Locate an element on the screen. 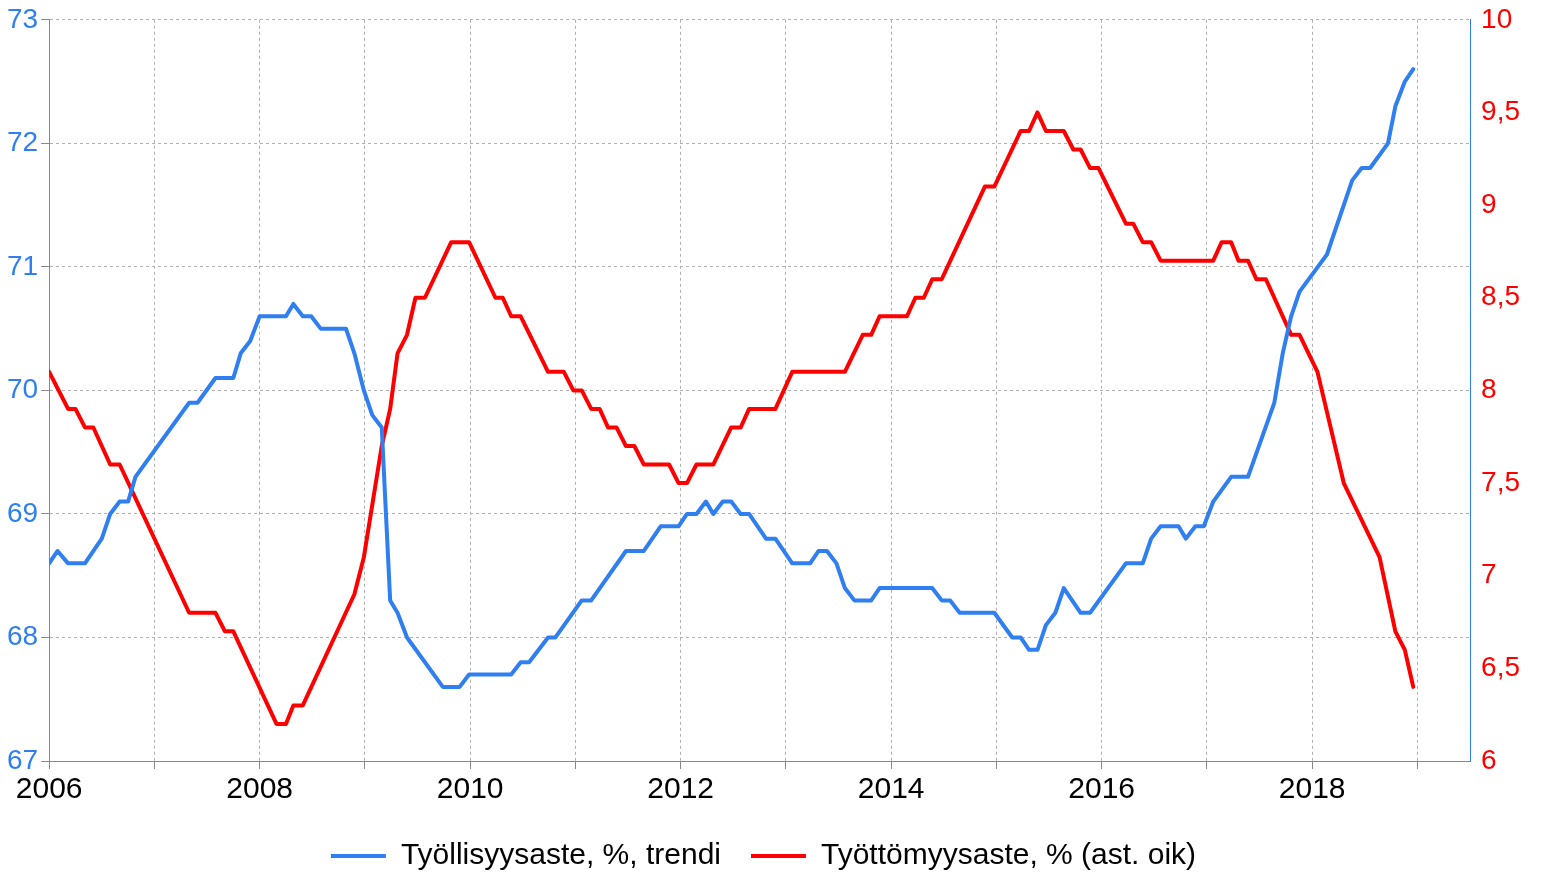 The image size is (1543, 885). y2-tick-label: 9 is located at coordinates (1489, 203).